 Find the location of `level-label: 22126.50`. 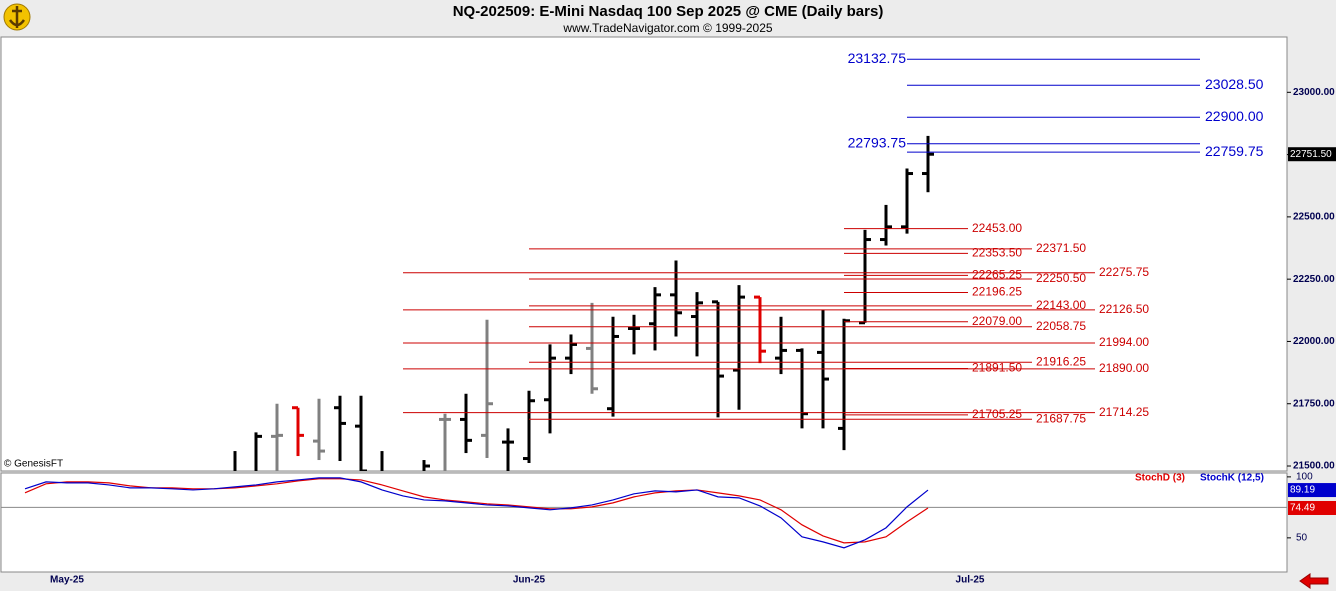

level-label: 22126.50 is located at coordinates (1124, 309).